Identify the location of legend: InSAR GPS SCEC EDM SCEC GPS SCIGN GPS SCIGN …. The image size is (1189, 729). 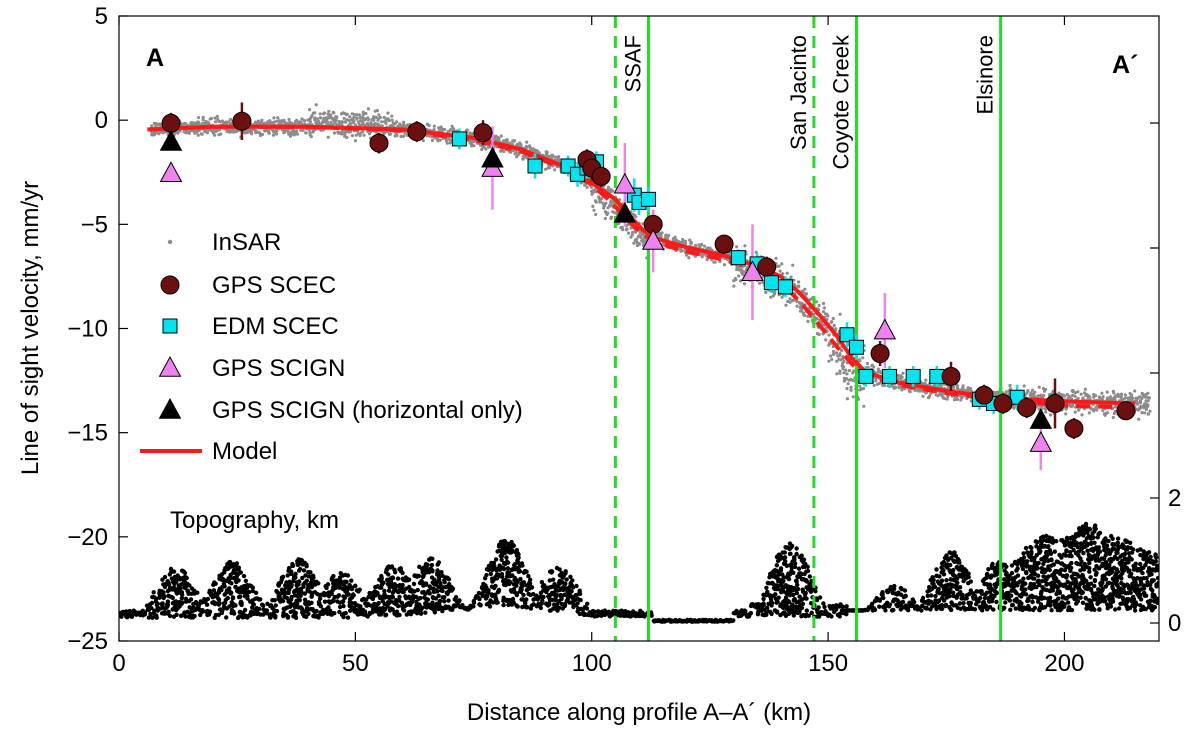
(331, 347).